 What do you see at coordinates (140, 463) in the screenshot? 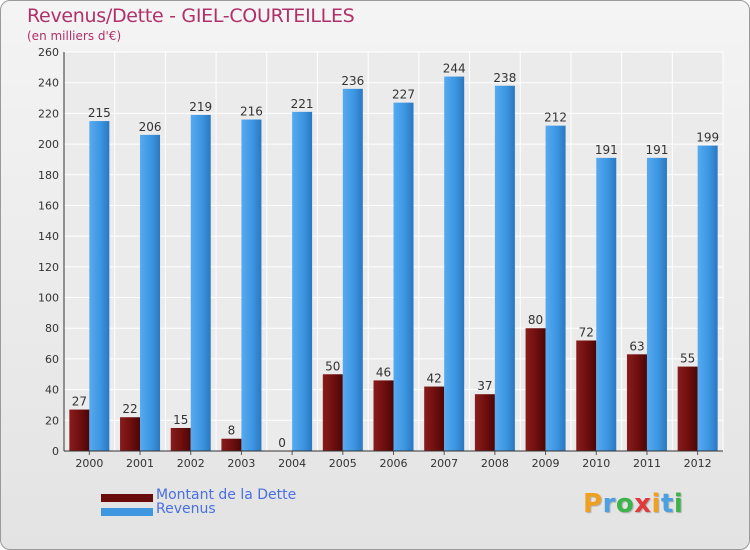
I see `x-tick-label: 2001` at bounding box center [140, 463].